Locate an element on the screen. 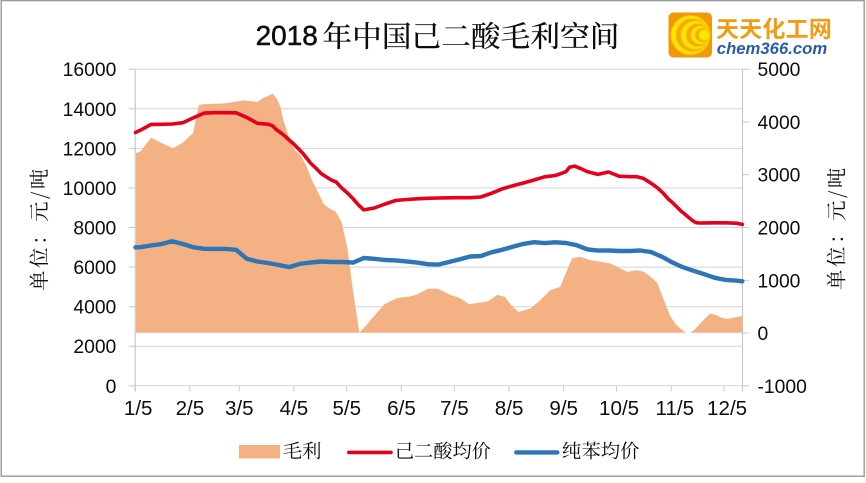 Image resolution: width=866 pixels, height=483 pixels. svg-text: 10/5 is located at coordinates (619, 408).